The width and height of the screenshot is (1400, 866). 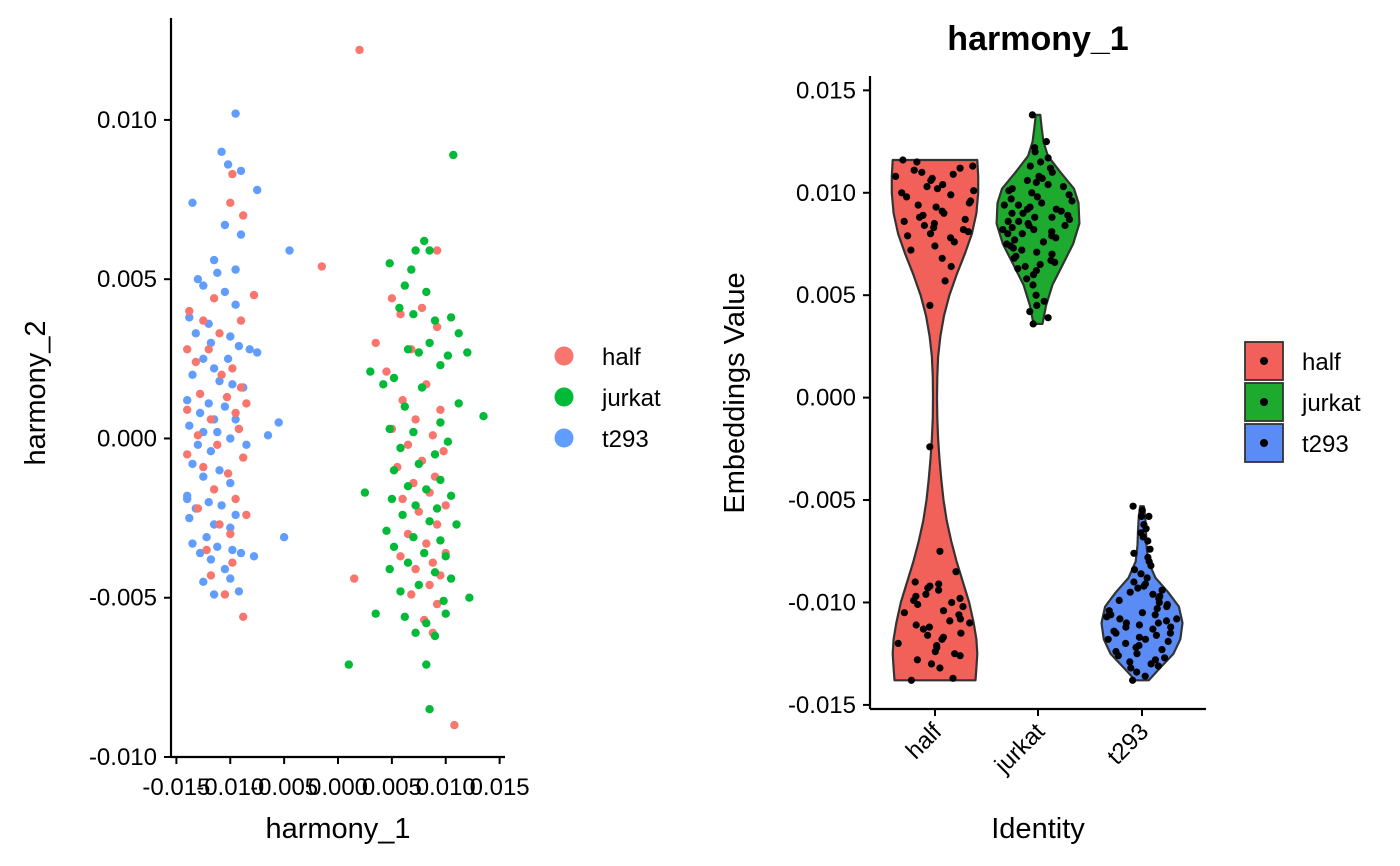 I want to click on violin-y-tick-label: 0.005, so click(x=826, y=295).